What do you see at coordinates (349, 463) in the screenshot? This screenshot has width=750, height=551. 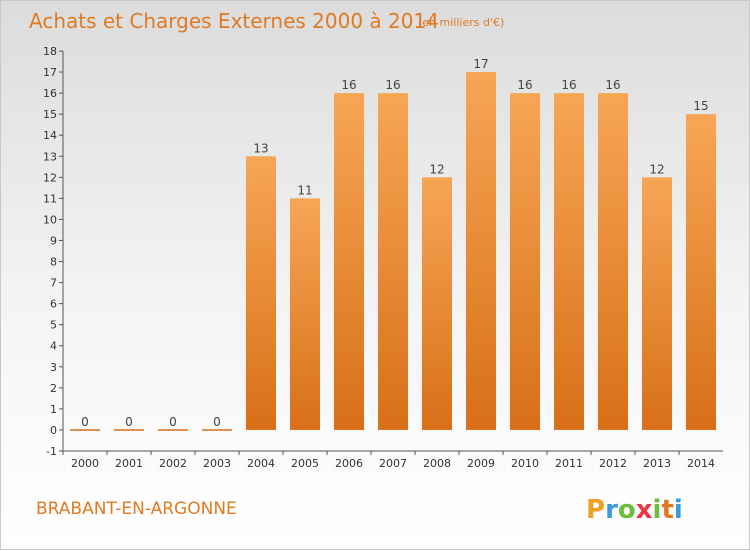 I see `x-tick-label-2006: 2006` at bounding box center [349, 463].